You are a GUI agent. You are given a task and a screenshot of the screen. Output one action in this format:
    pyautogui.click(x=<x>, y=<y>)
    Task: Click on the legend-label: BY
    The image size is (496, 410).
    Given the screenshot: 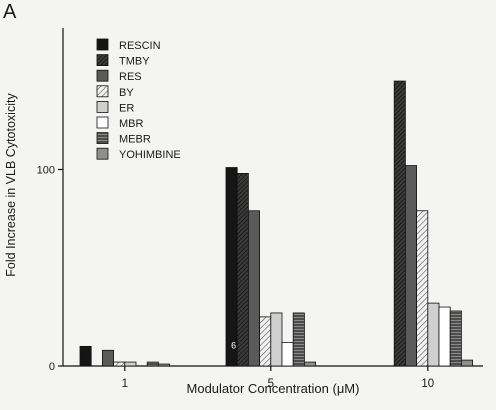 What is the action you would take?
    pyautogui.click(x=126, y=93)
    